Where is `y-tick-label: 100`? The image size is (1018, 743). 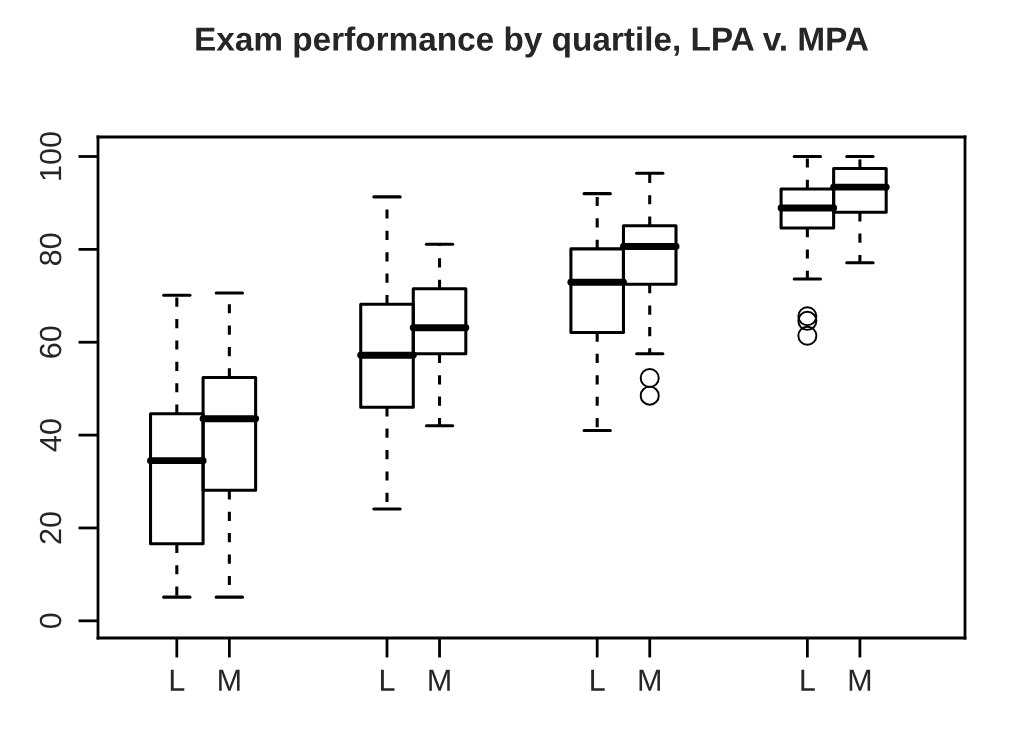 y-tick-label: 100 is located at coordinates (50, 156).